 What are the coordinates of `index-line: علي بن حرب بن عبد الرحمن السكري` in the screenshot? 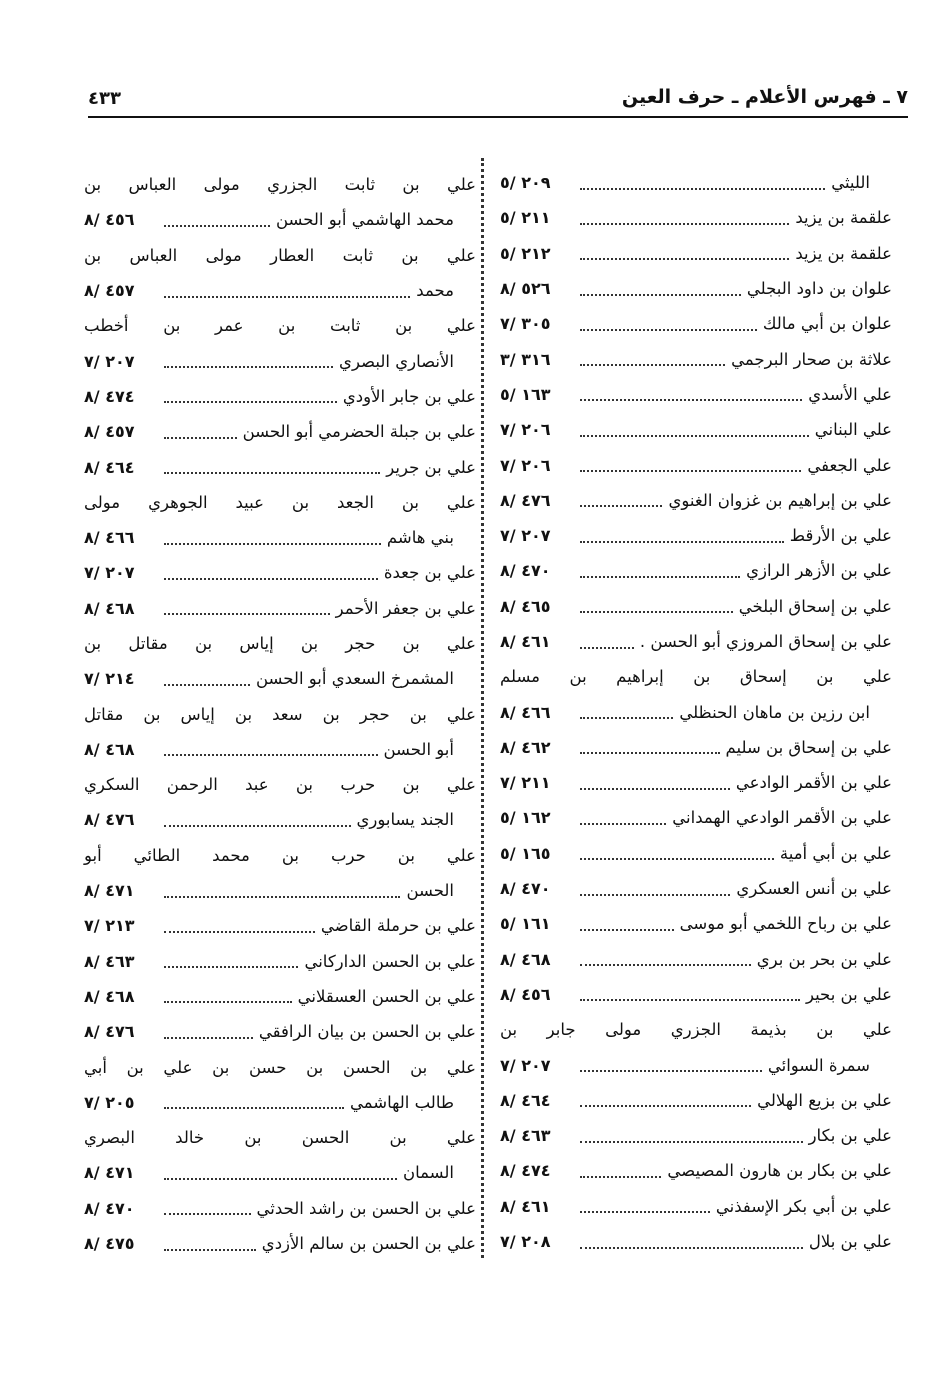 It's located at (280, 784).